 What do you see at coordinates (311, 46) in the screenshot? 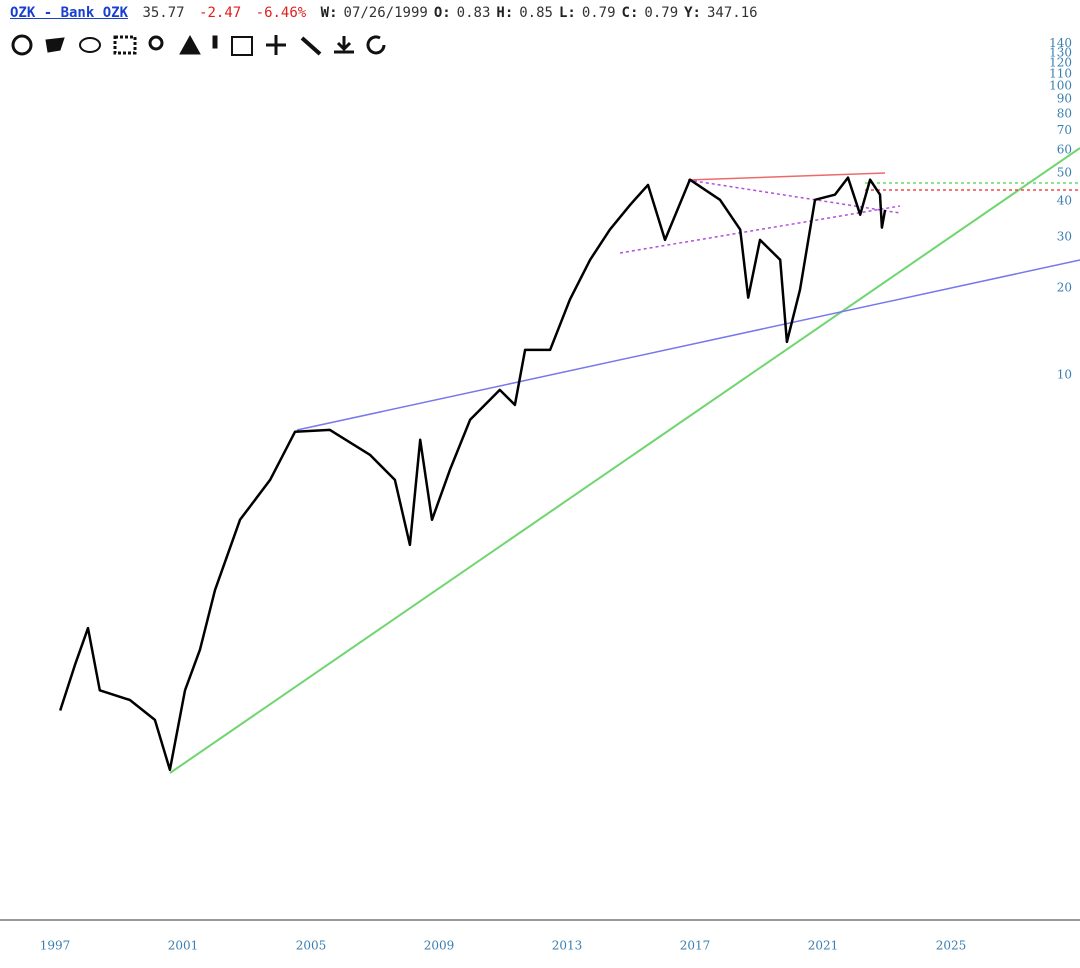
I see `link-icon` at bounding box center [311, 46].